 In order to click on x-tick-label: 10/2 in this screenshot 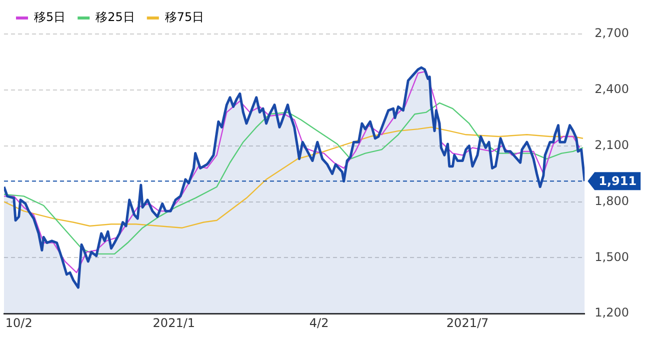, I will do `click(18, 323)`.